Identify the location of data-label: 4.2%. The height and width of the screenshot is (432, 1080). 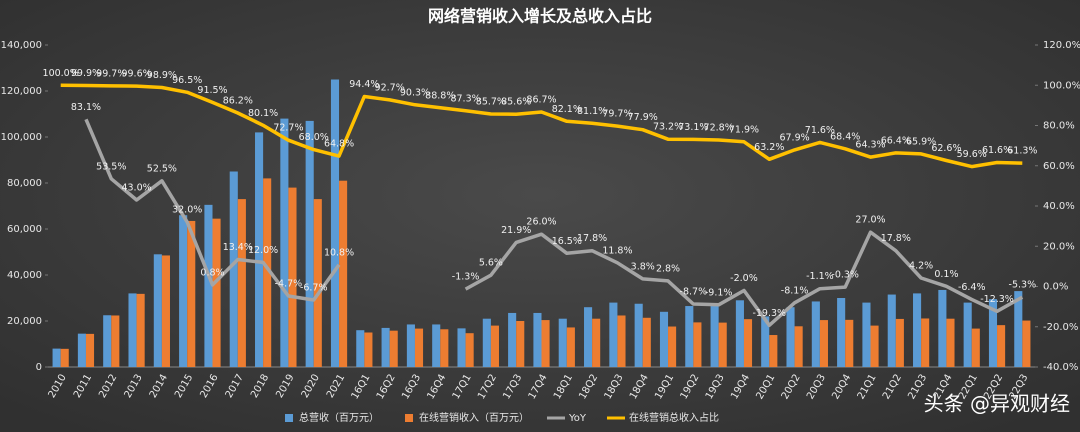
(921, 266).